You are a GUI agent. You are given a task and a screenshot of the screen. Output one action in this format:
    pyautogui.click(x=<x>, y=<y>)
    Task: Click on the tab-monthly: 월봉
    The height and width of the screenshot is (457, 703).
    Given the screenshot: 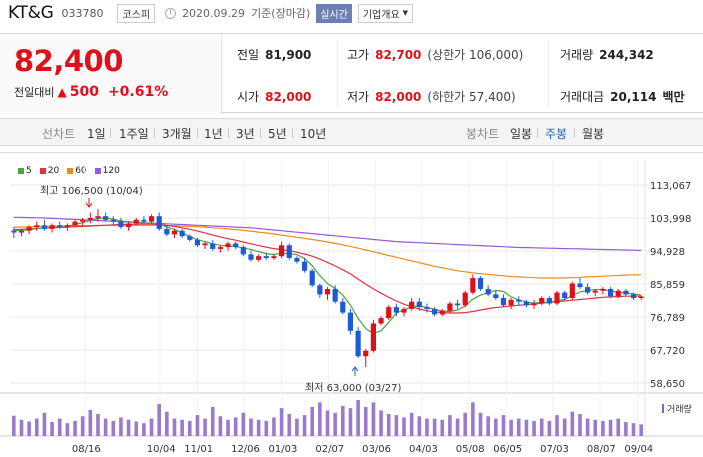 What is the action you would take?
    pyautogui.click(x=593, y=134)
    